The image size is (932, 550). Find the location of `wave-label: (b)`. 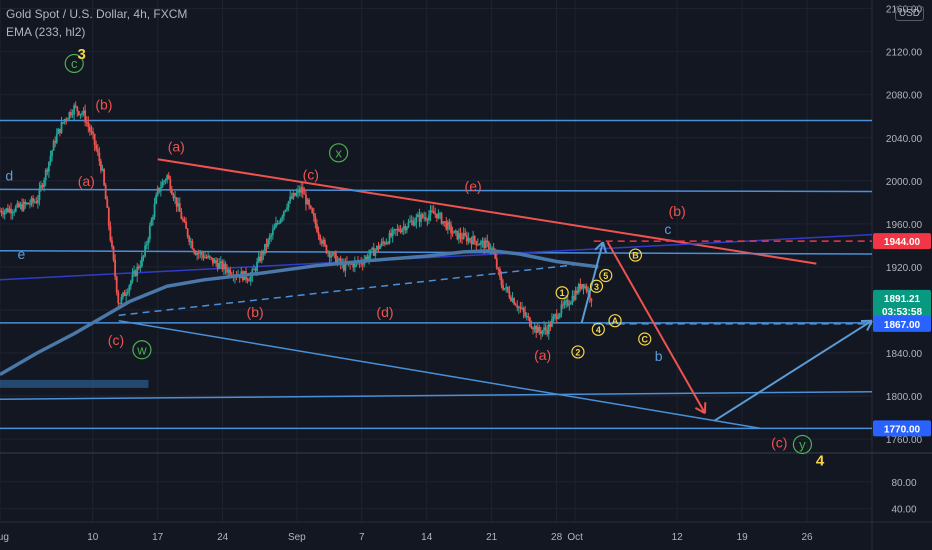

wave-label: (b) is located at coordinates (255, 312).